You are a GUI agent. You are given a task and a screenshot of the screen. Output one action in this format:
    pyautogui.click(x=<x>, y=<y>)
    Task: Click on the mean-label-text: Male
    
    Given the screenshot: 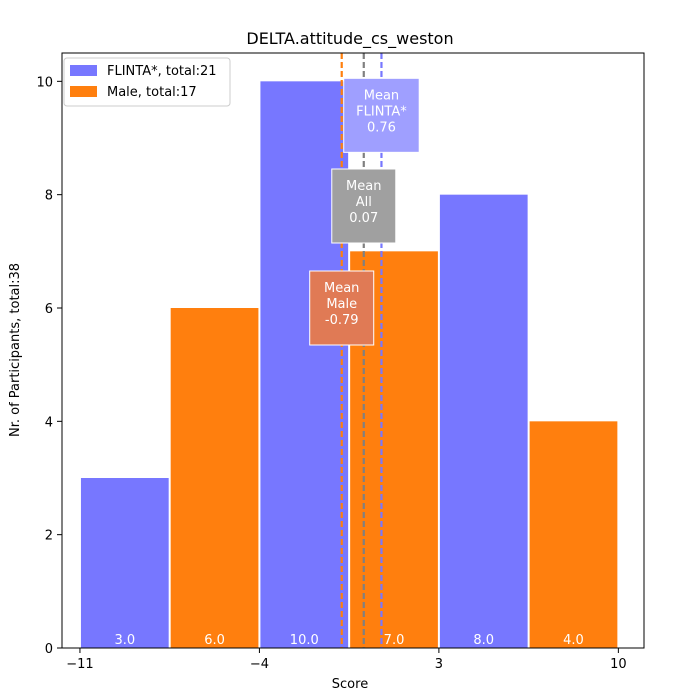 What is the action you would take?
    pyautogui.click(x=341, y=304)
    